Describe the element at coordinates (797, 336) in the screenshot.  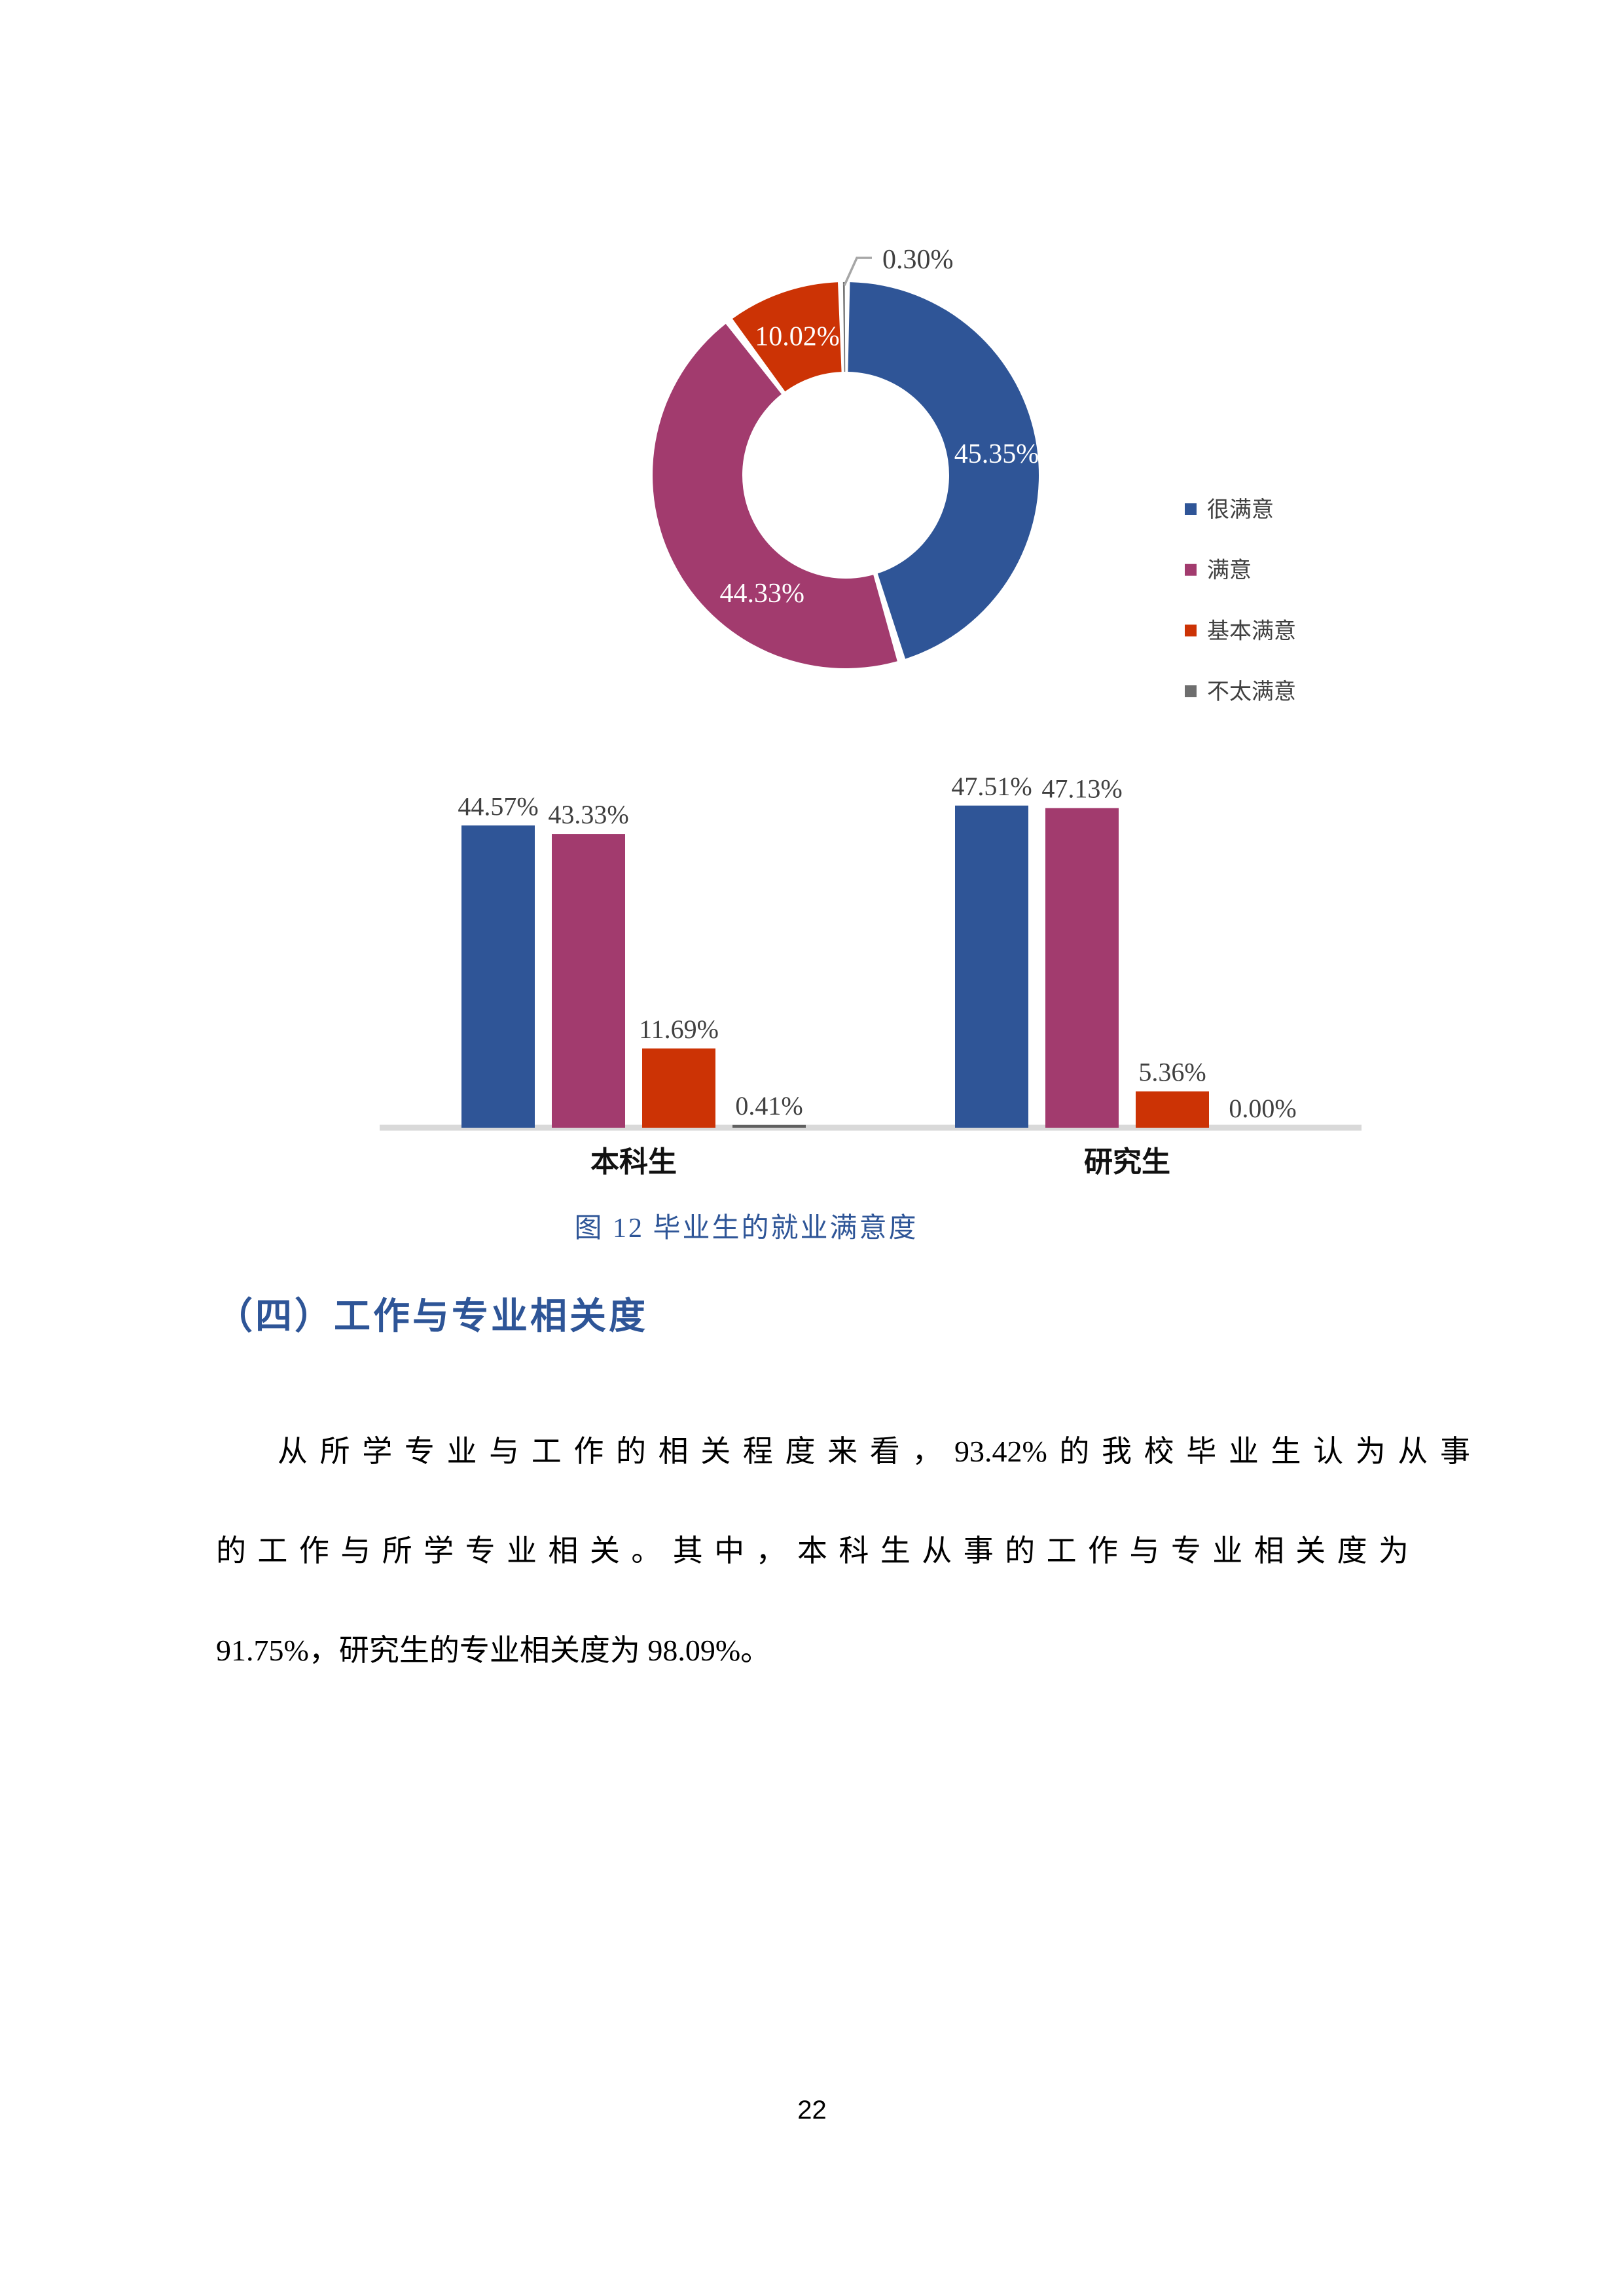
I see `donut-data-label: 10.02%` at that location.